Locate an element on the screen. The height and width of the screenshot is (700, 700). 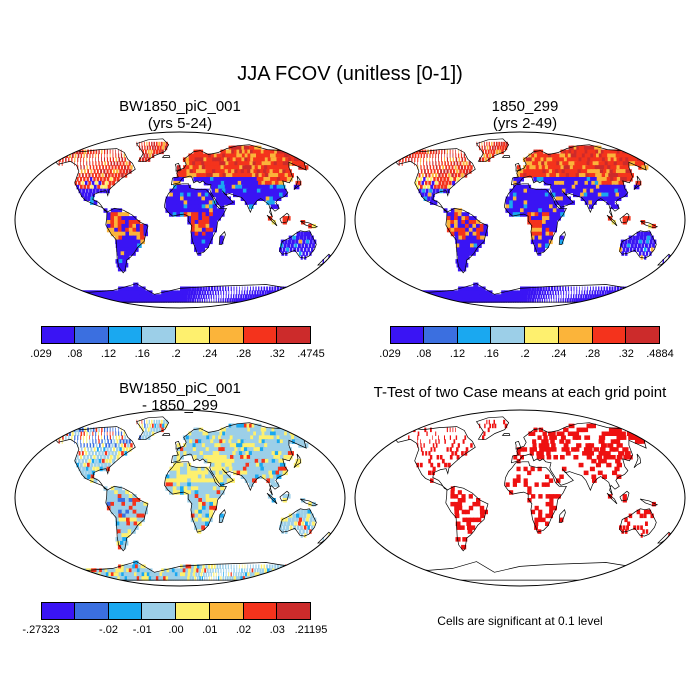
colorbar-tick-label: -.02 is located at coordinates (108, 630).